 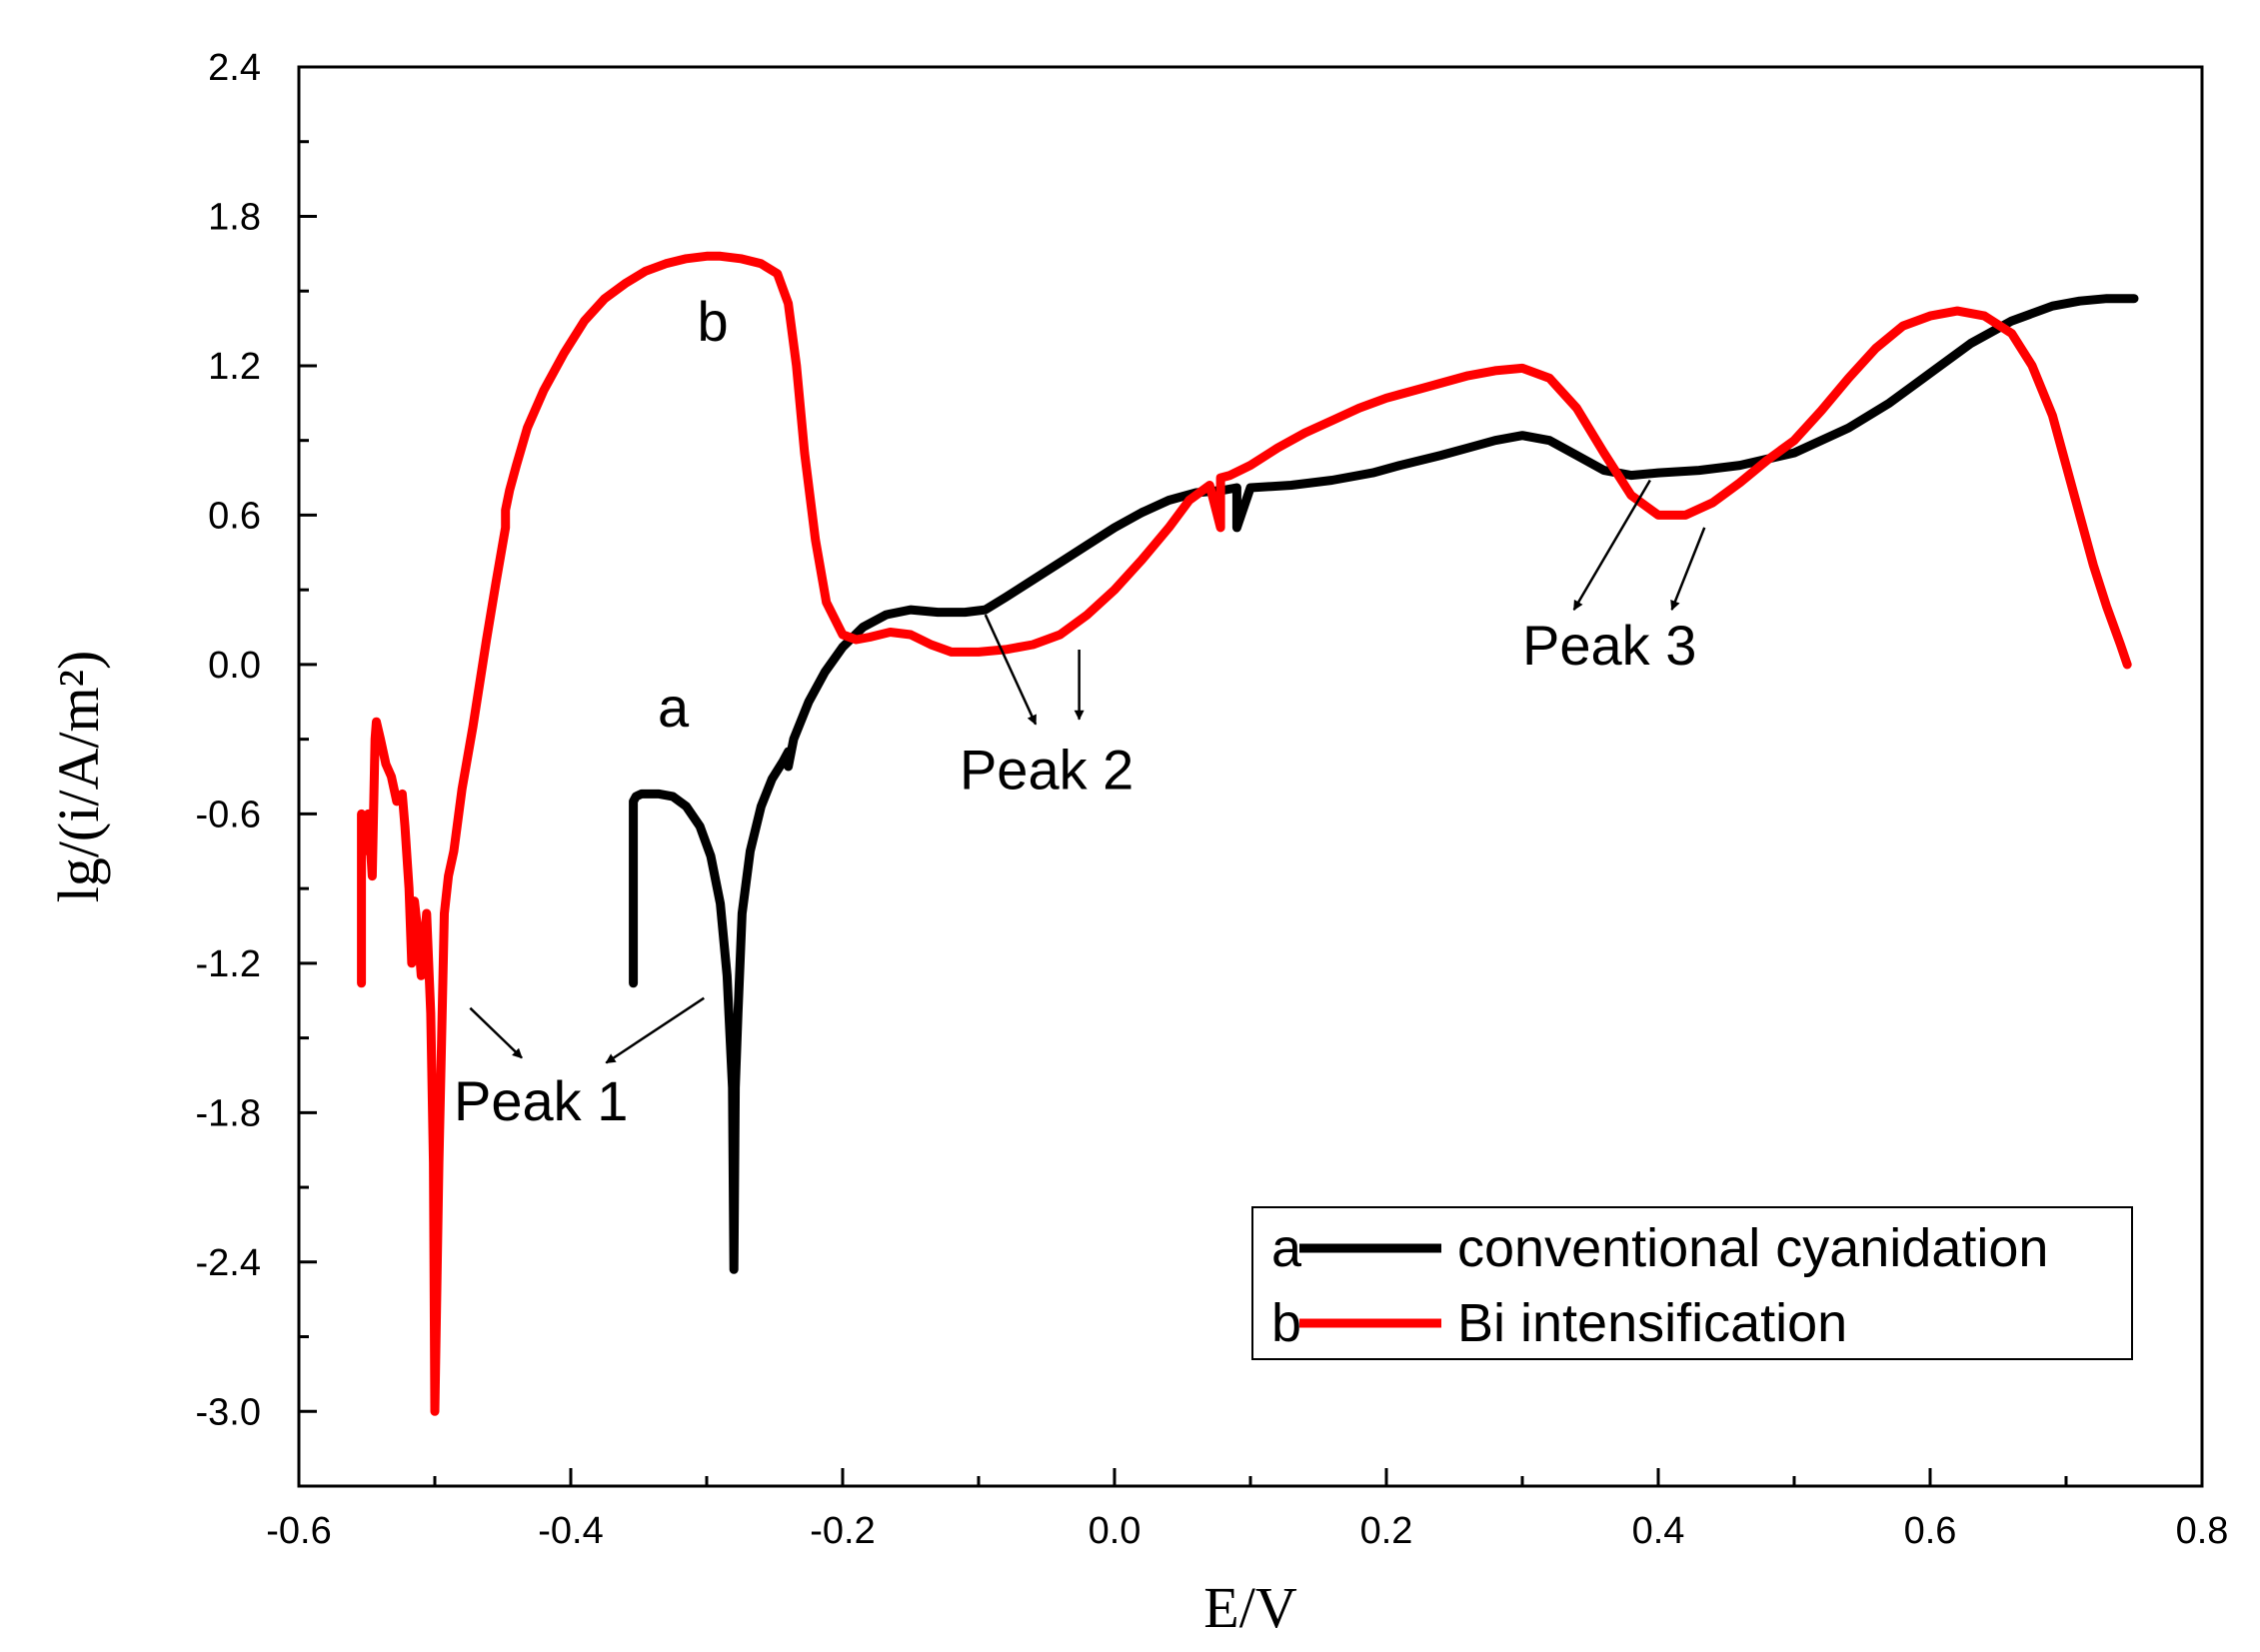 I want to click on y-tick-label: 0.6, so click(x=235, y=516).